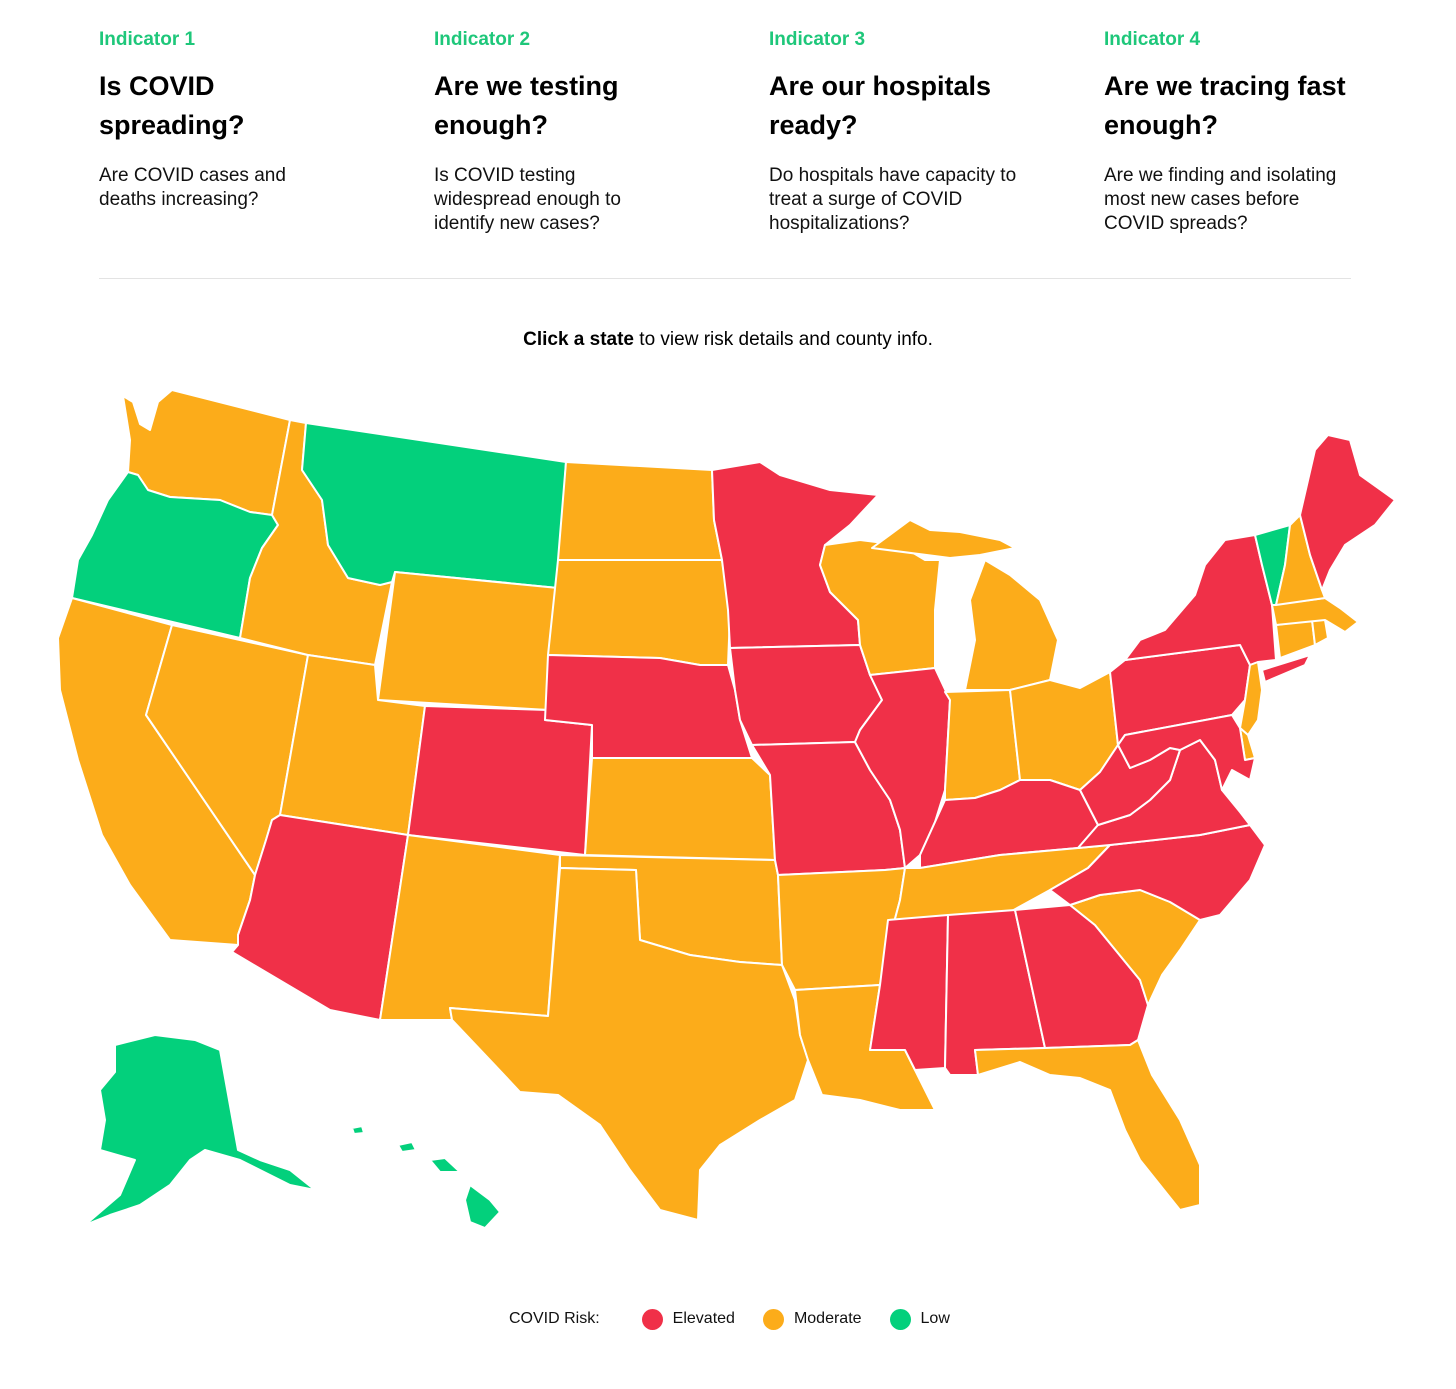  I want to click on indicator-label: Indicator 1, so click(147, 39).